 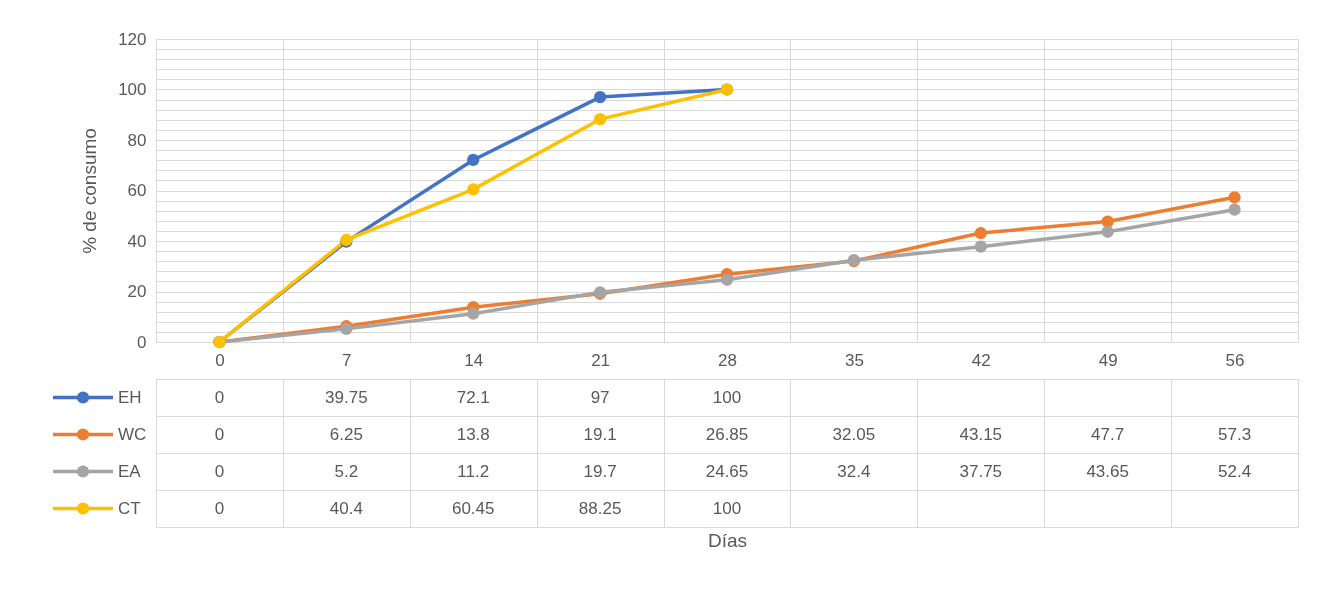 What do you see at coordinates (1108, 360) in the screenshot?
I see `x-tick-label: 49` at bounding box center [1108, 360].